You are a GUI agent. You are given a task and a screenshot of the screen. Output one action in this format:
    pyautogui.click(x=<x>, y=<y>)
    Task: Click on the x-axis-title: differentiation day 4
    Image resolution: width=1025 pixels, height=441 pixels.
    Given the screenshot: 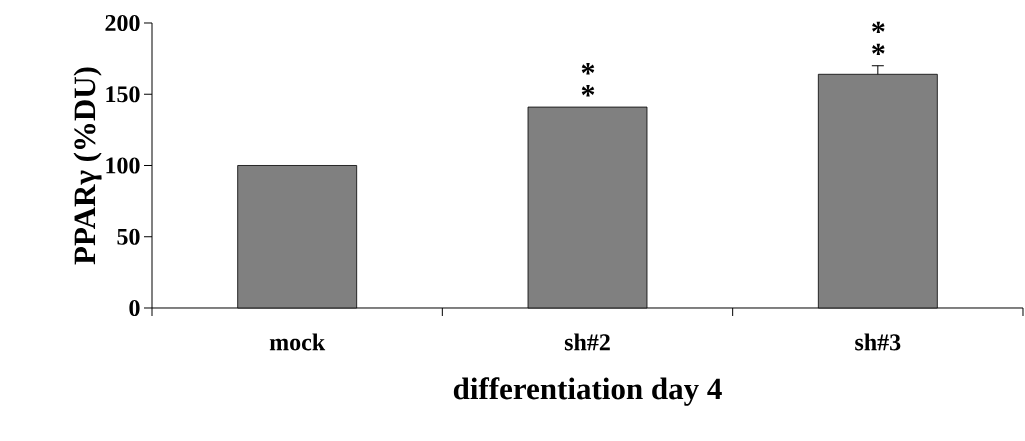 What is the action you would take?
    pyautogui.click(x=587, y=391)
    